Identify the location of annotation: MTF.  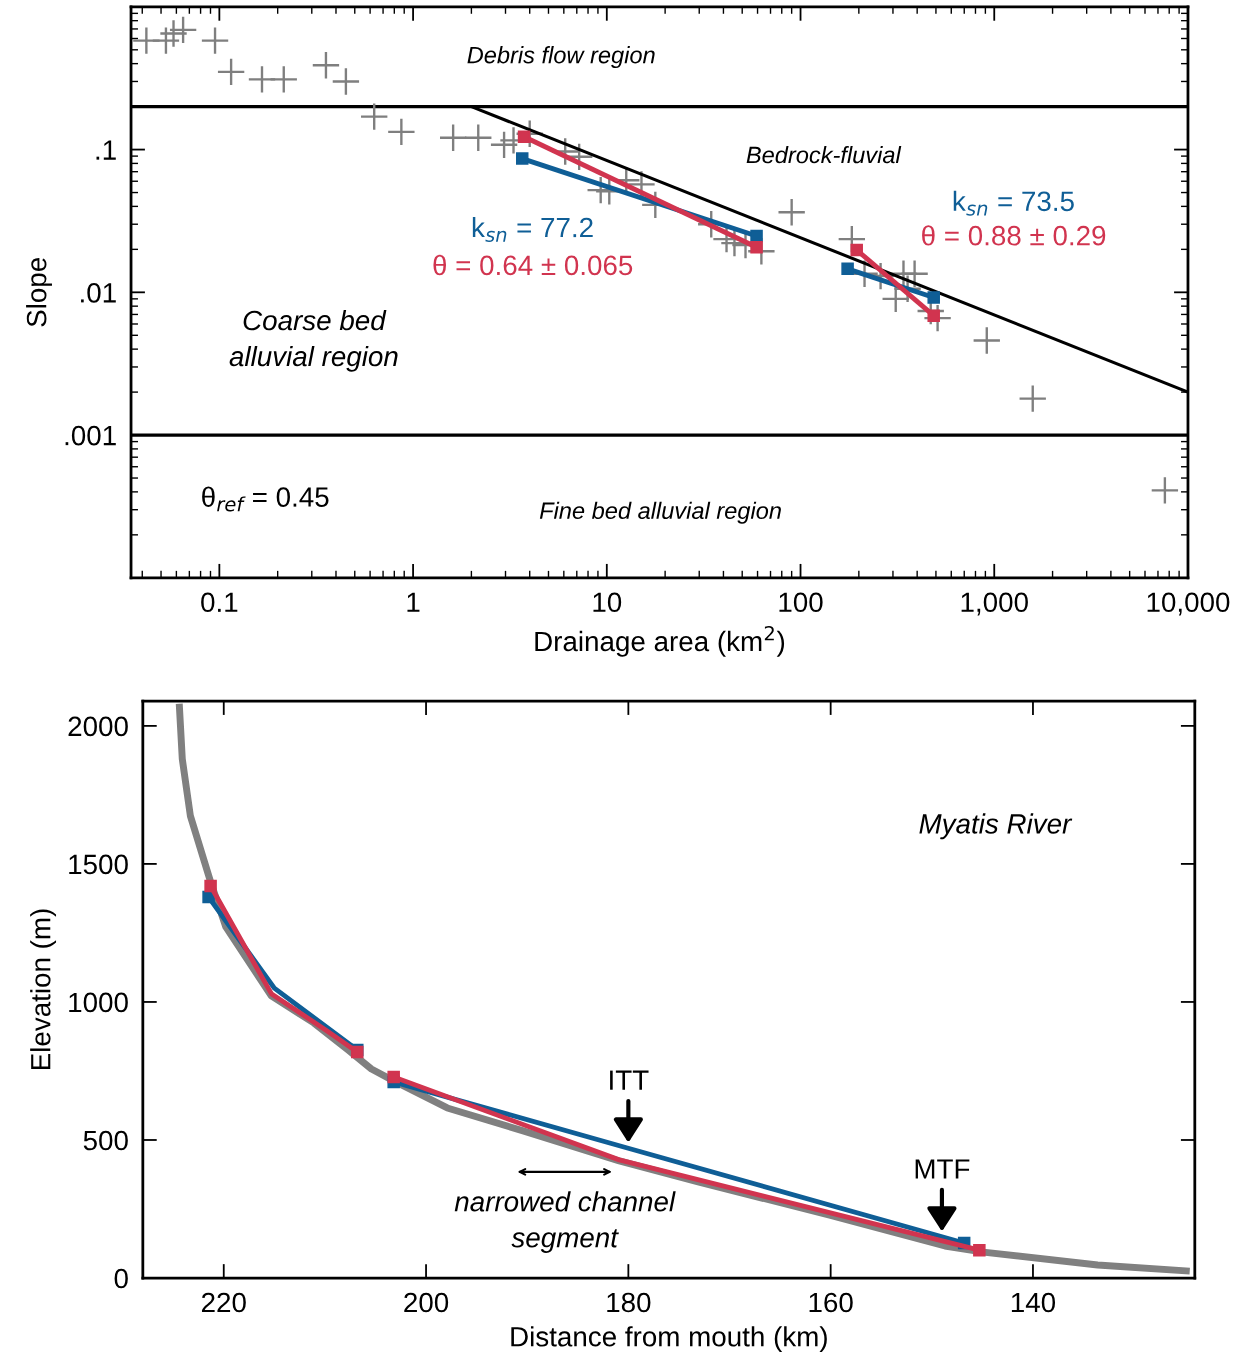
(942, 1169).